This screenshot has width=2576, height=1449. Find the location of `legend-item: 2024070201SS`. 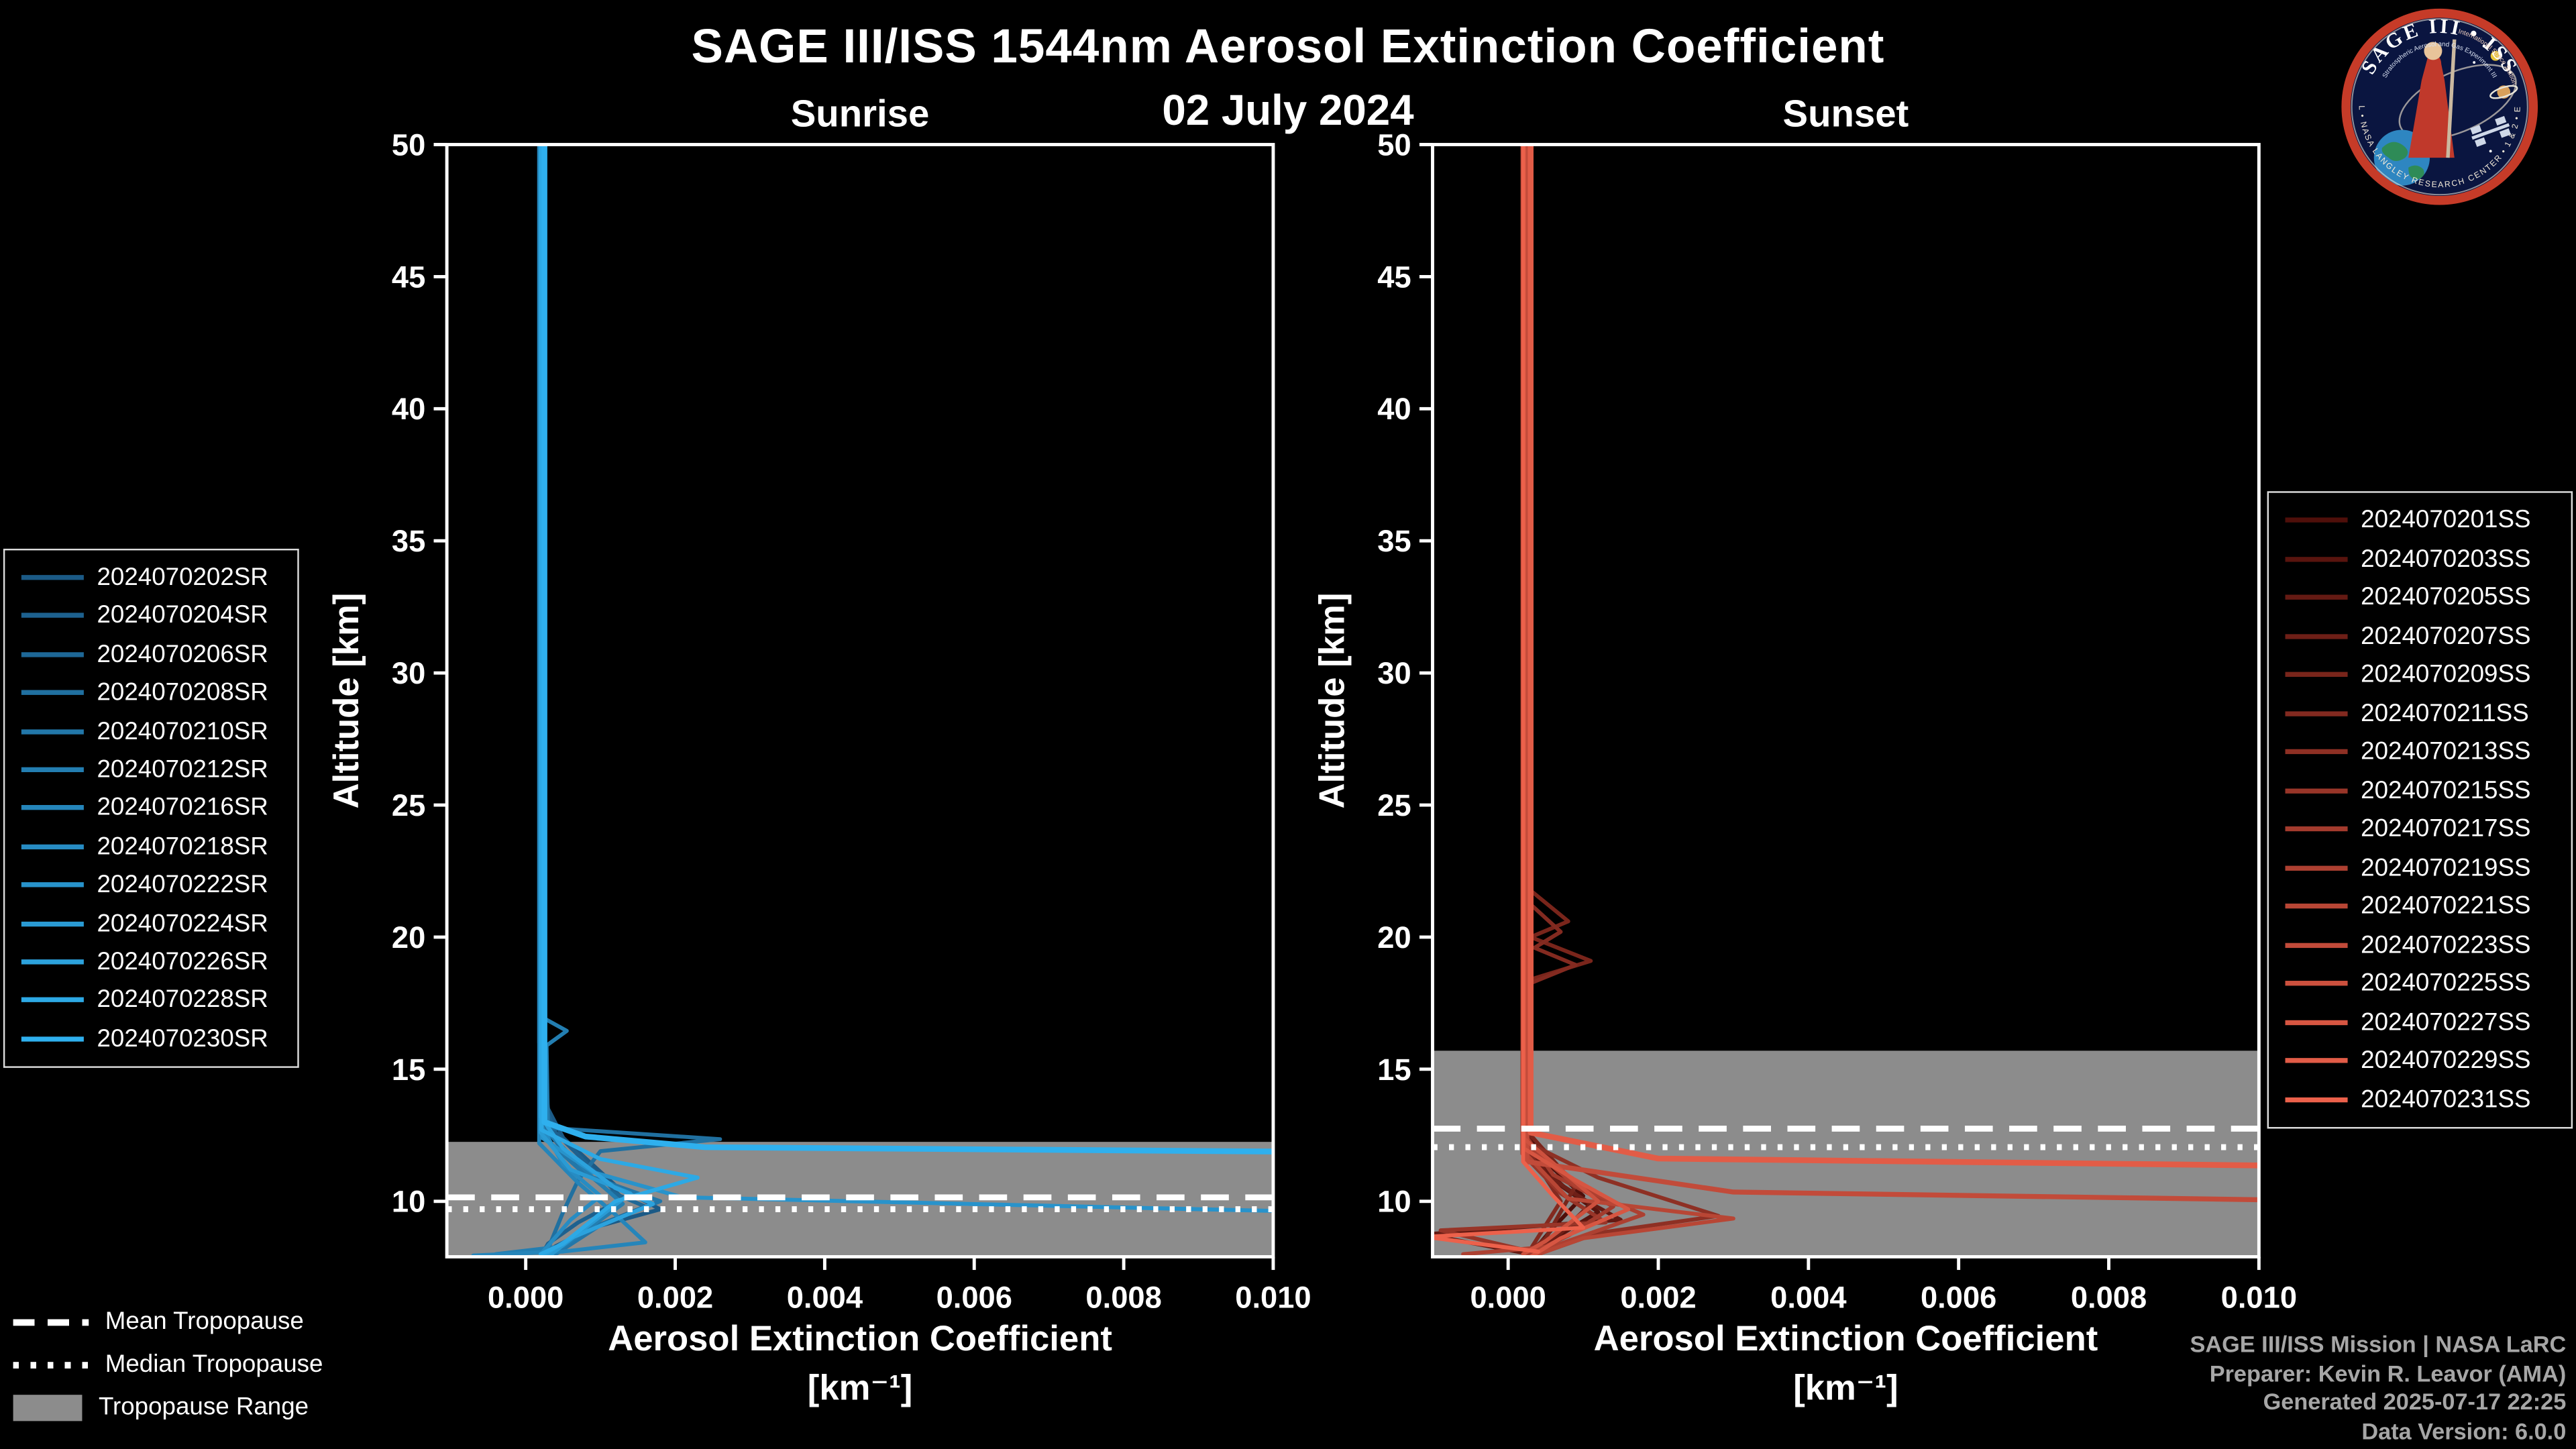

legend-item: 2024070201SS is located at coordinates (2420, 520).